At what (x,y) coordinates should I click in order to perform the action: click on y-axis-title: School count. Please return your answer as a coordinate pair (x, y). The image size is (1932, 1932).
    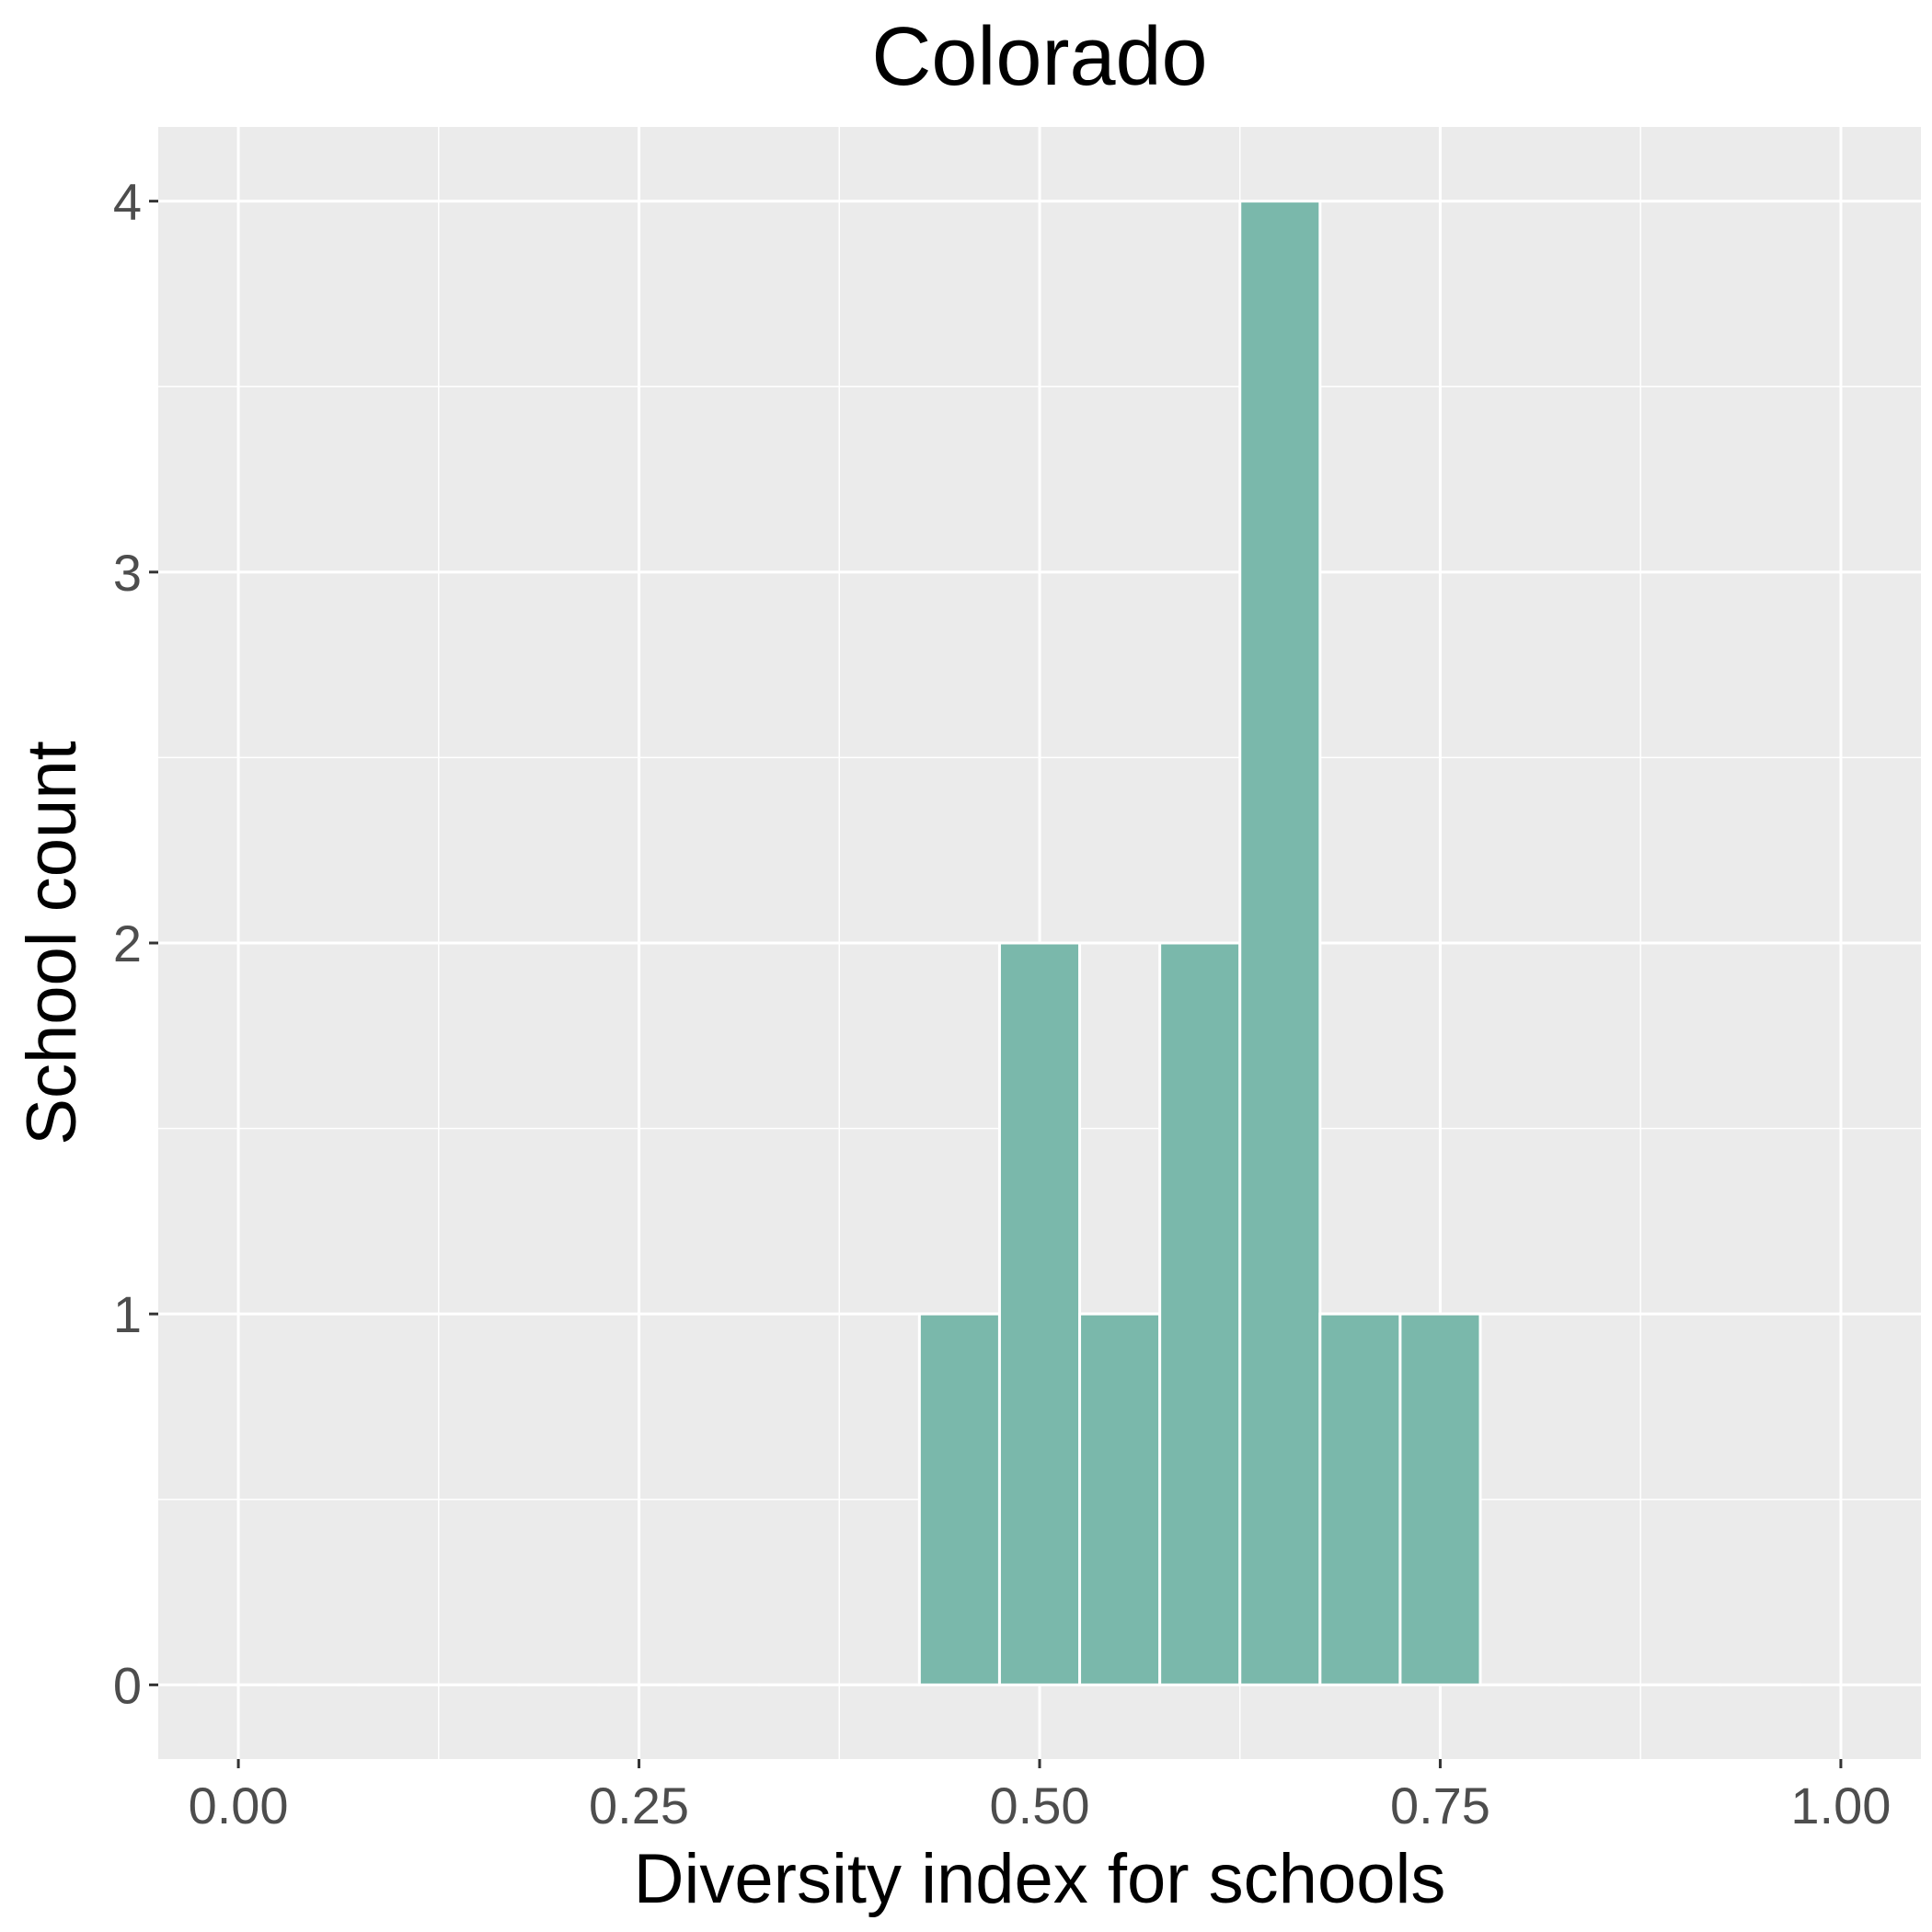
    Looking at the image, I should click on (52, 942).